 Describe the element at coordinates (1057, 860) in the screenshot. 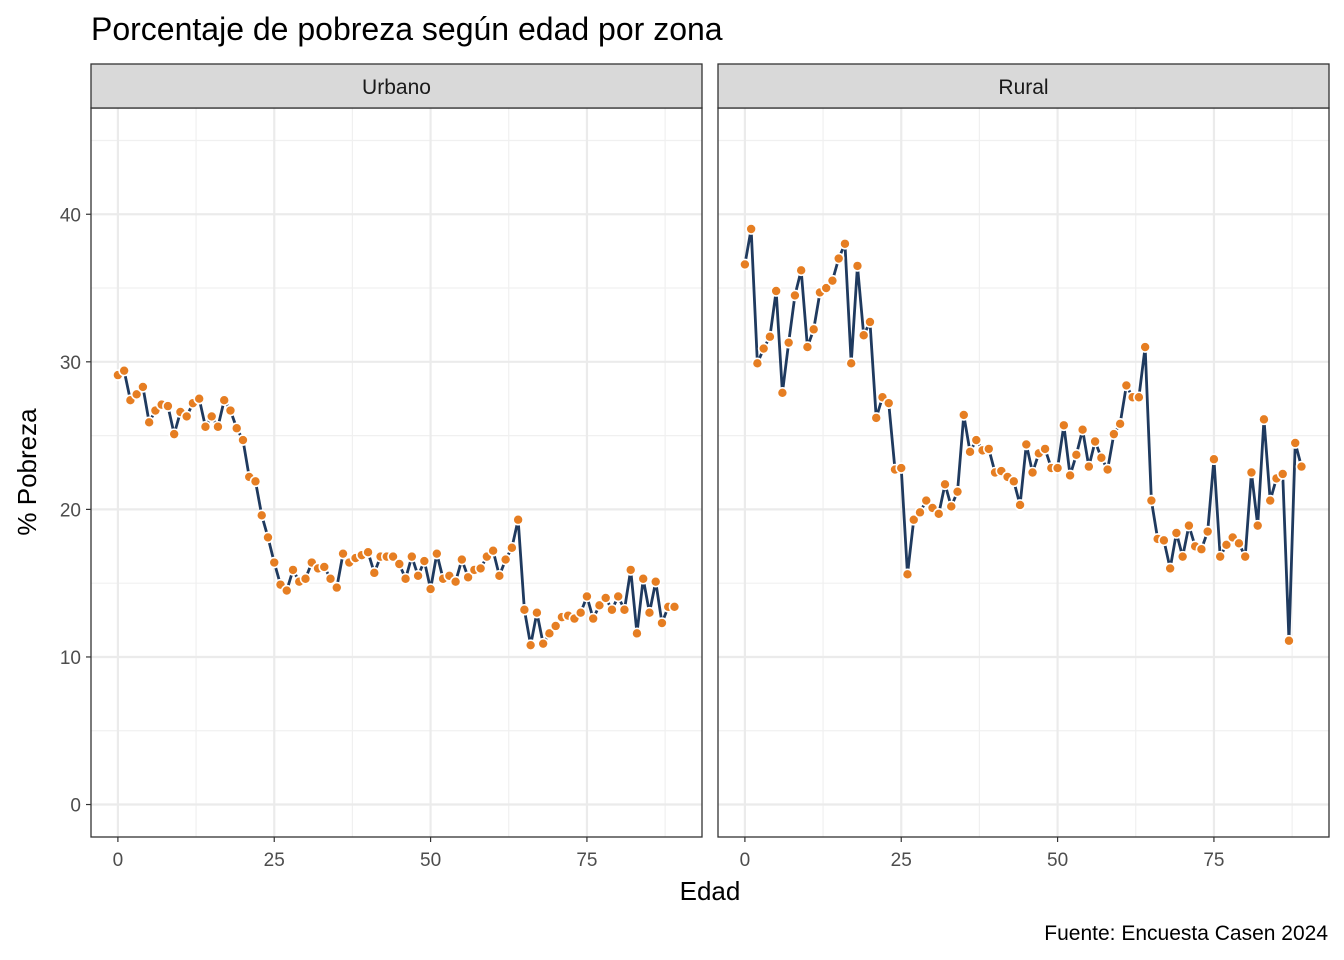

I see `x-tick-label: 50` at that location.